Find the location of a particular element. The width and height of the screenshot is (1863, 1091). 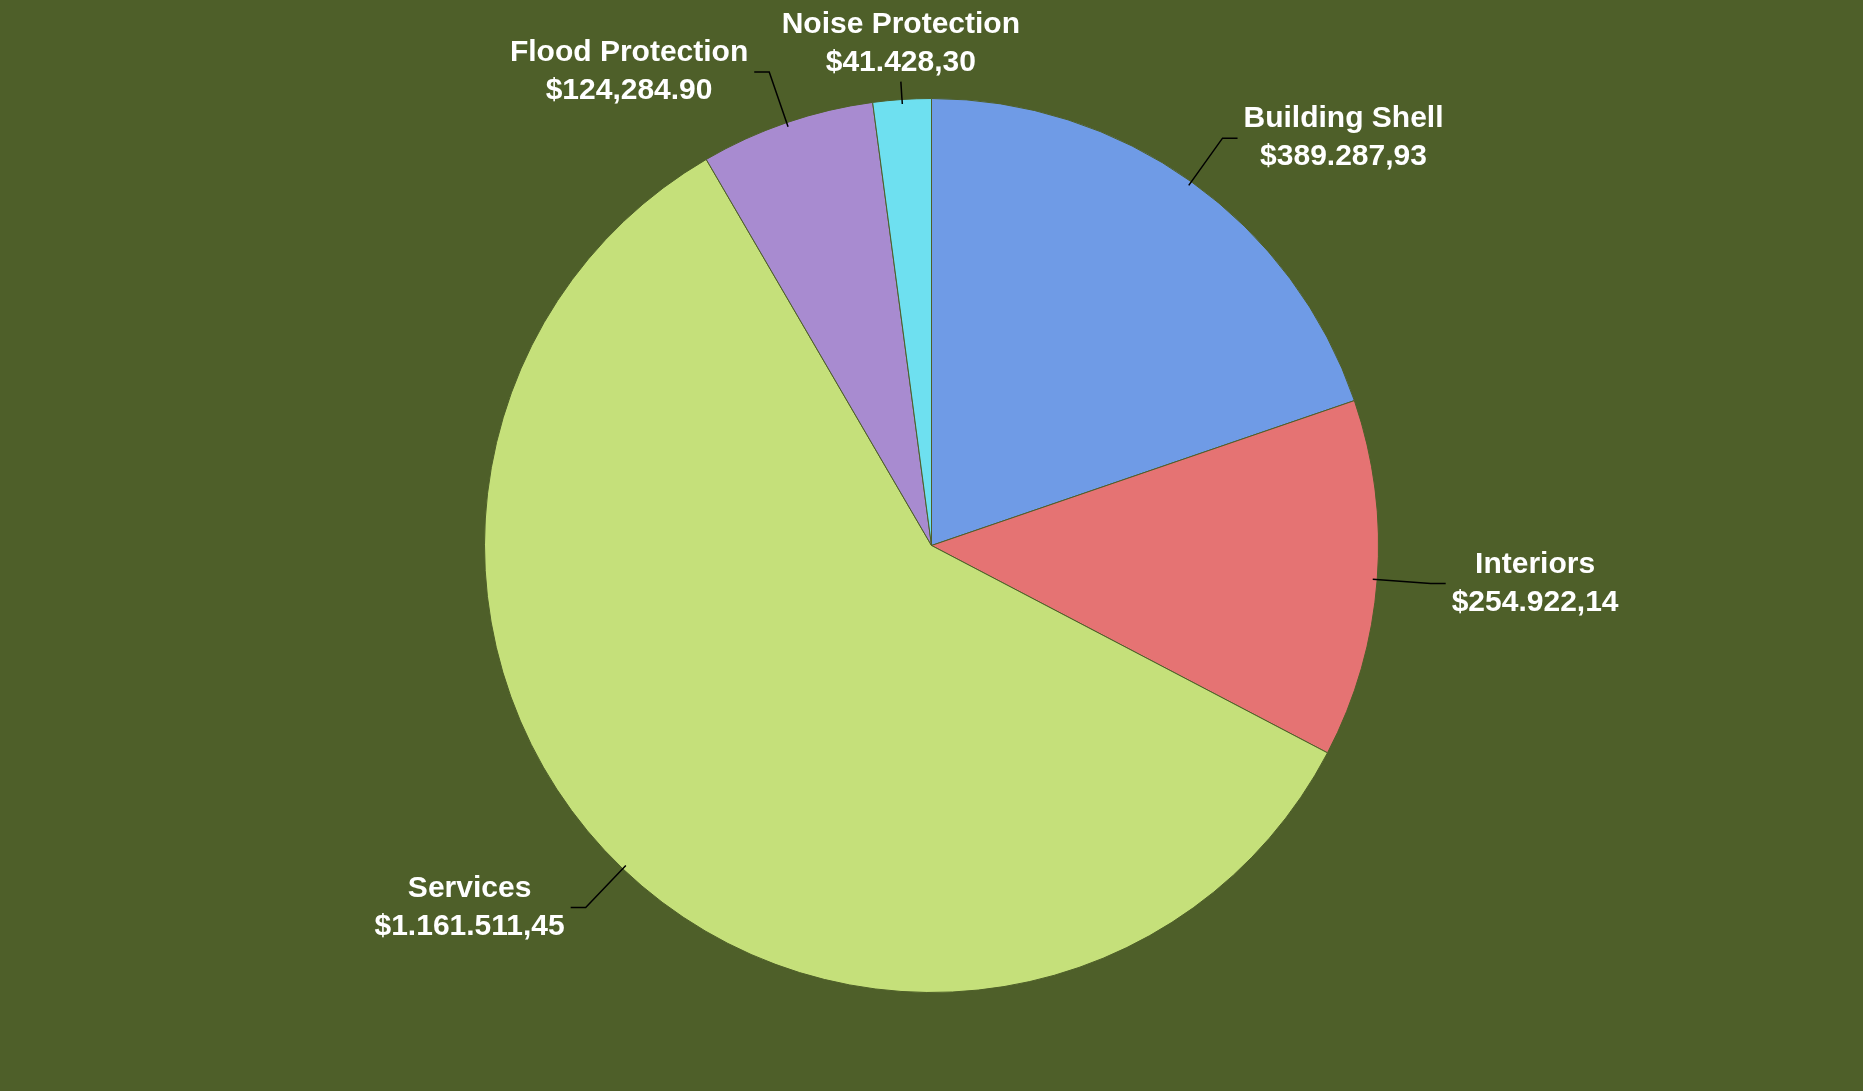

slice-label: Services is located at coordinates (469, 886).